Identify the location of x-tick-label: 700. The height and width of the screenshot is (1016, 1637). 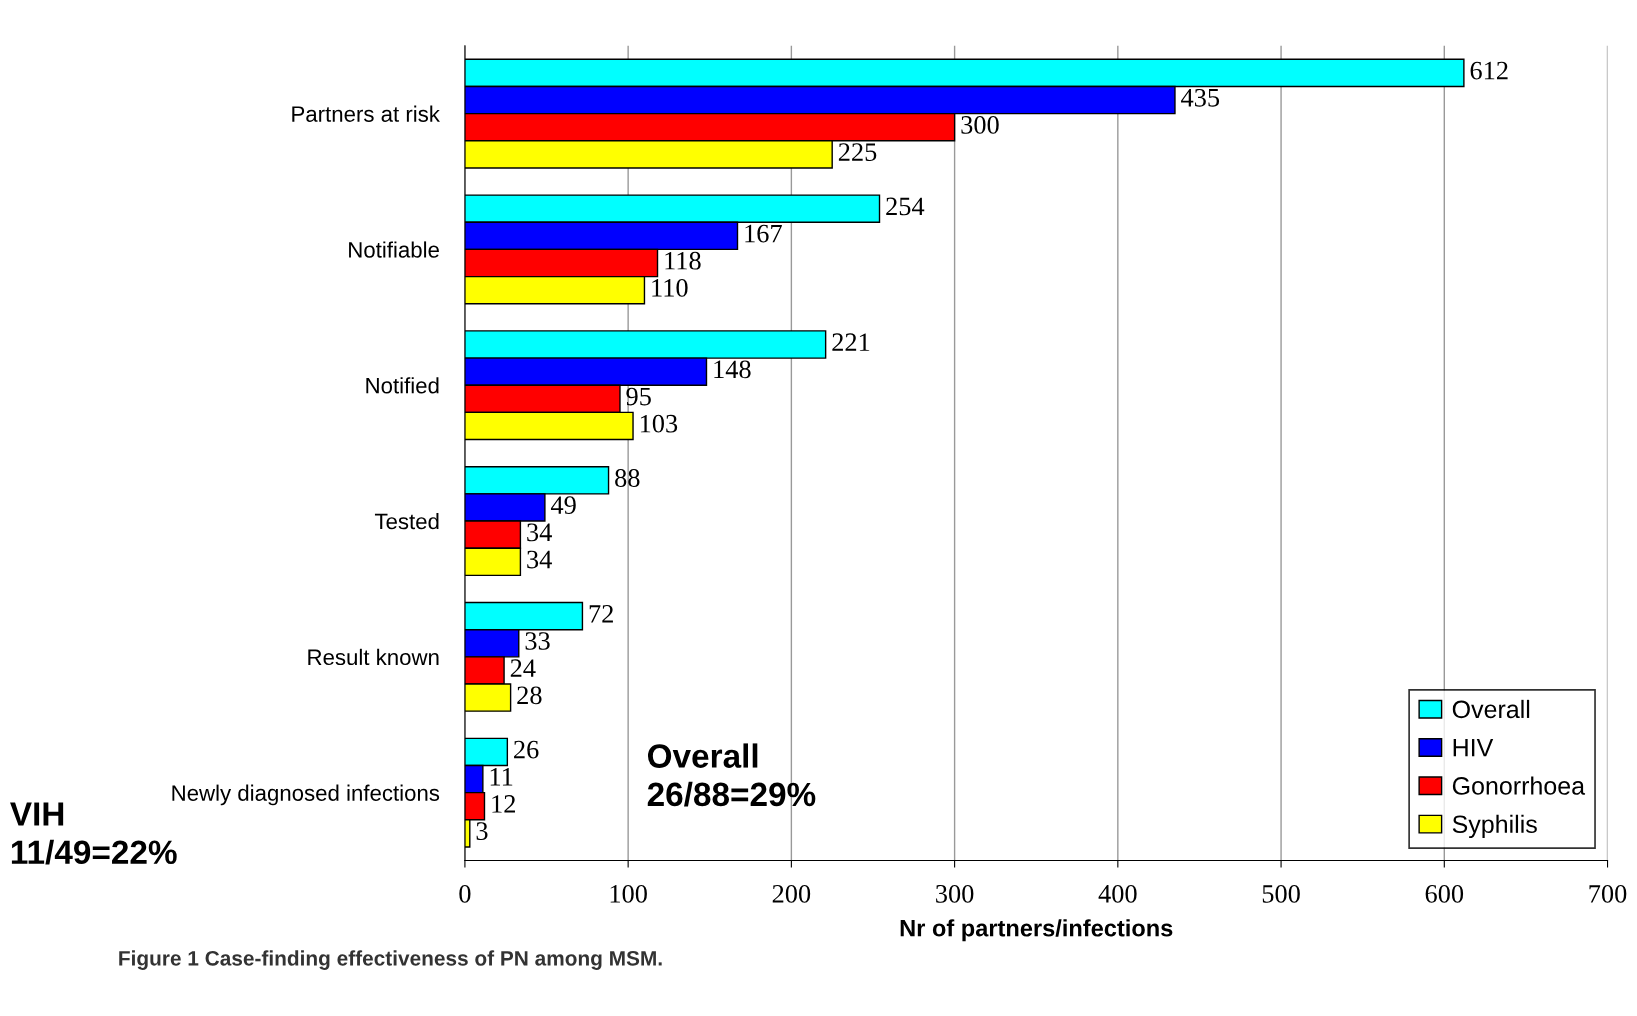
(1608, 893).